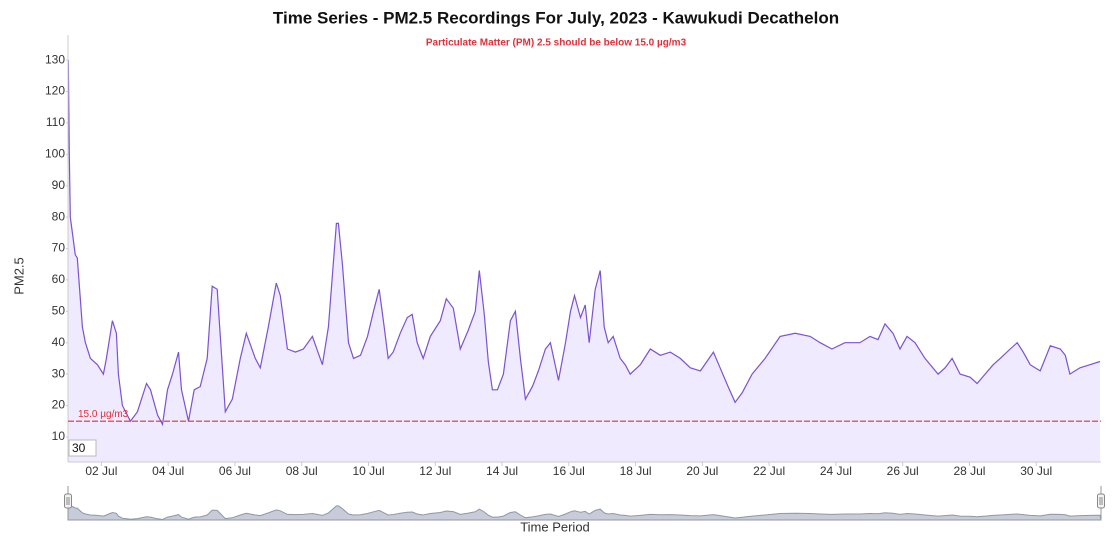  Describe the element at coordinates (59, 310) in the screenshot. I see `y-tick-label: 50` at that location.